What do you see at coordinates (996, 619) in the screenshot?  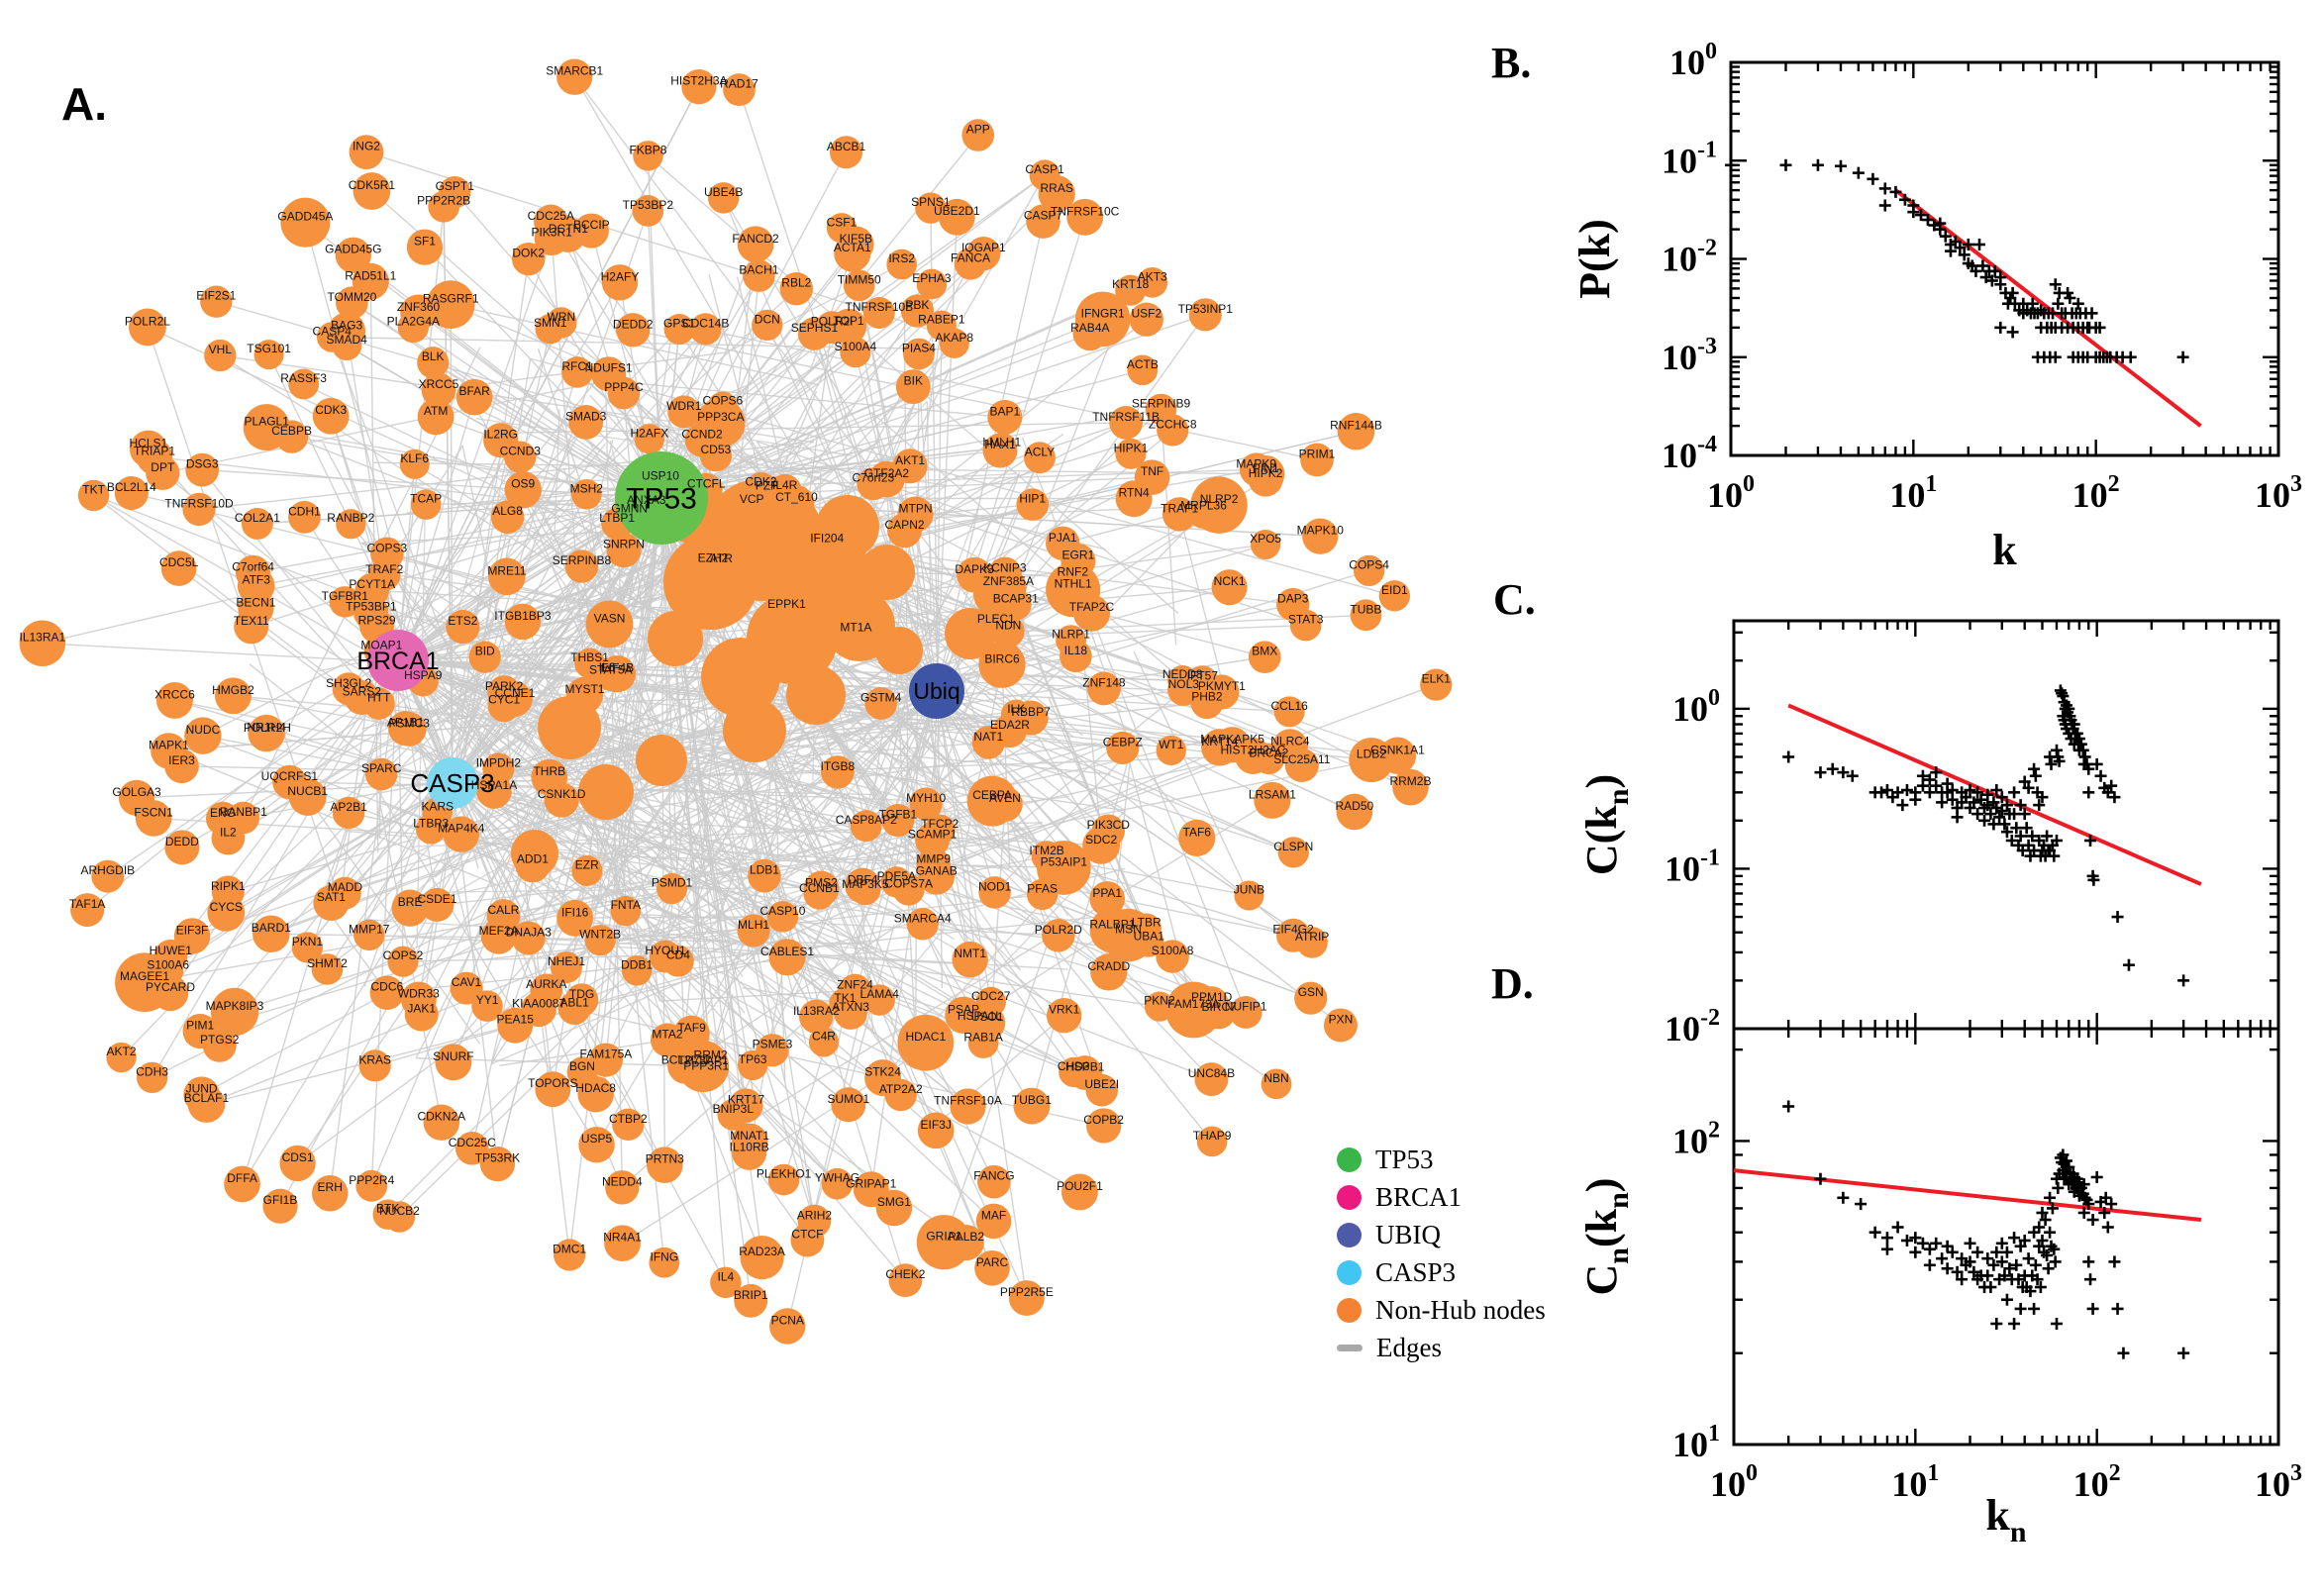 I see `network-node-label: PLEC1` at bounding box center [996, 619].